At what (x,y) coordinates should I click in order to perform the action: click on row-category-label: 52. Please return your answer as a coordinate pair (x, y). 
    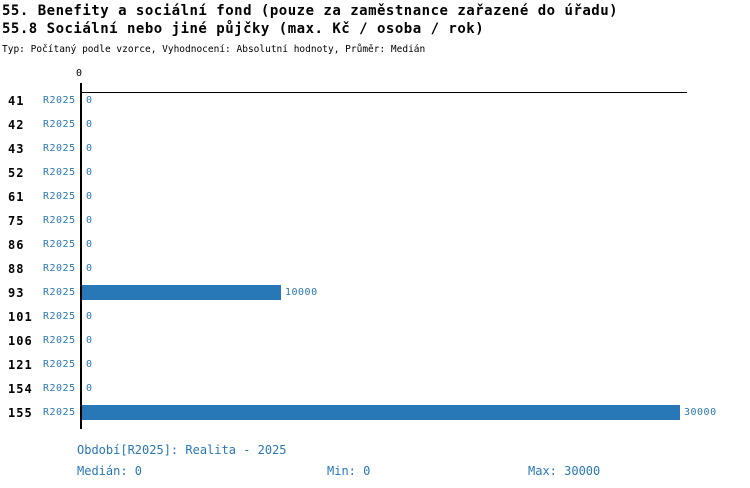
    Looking at the image, I should click on (16, 173).